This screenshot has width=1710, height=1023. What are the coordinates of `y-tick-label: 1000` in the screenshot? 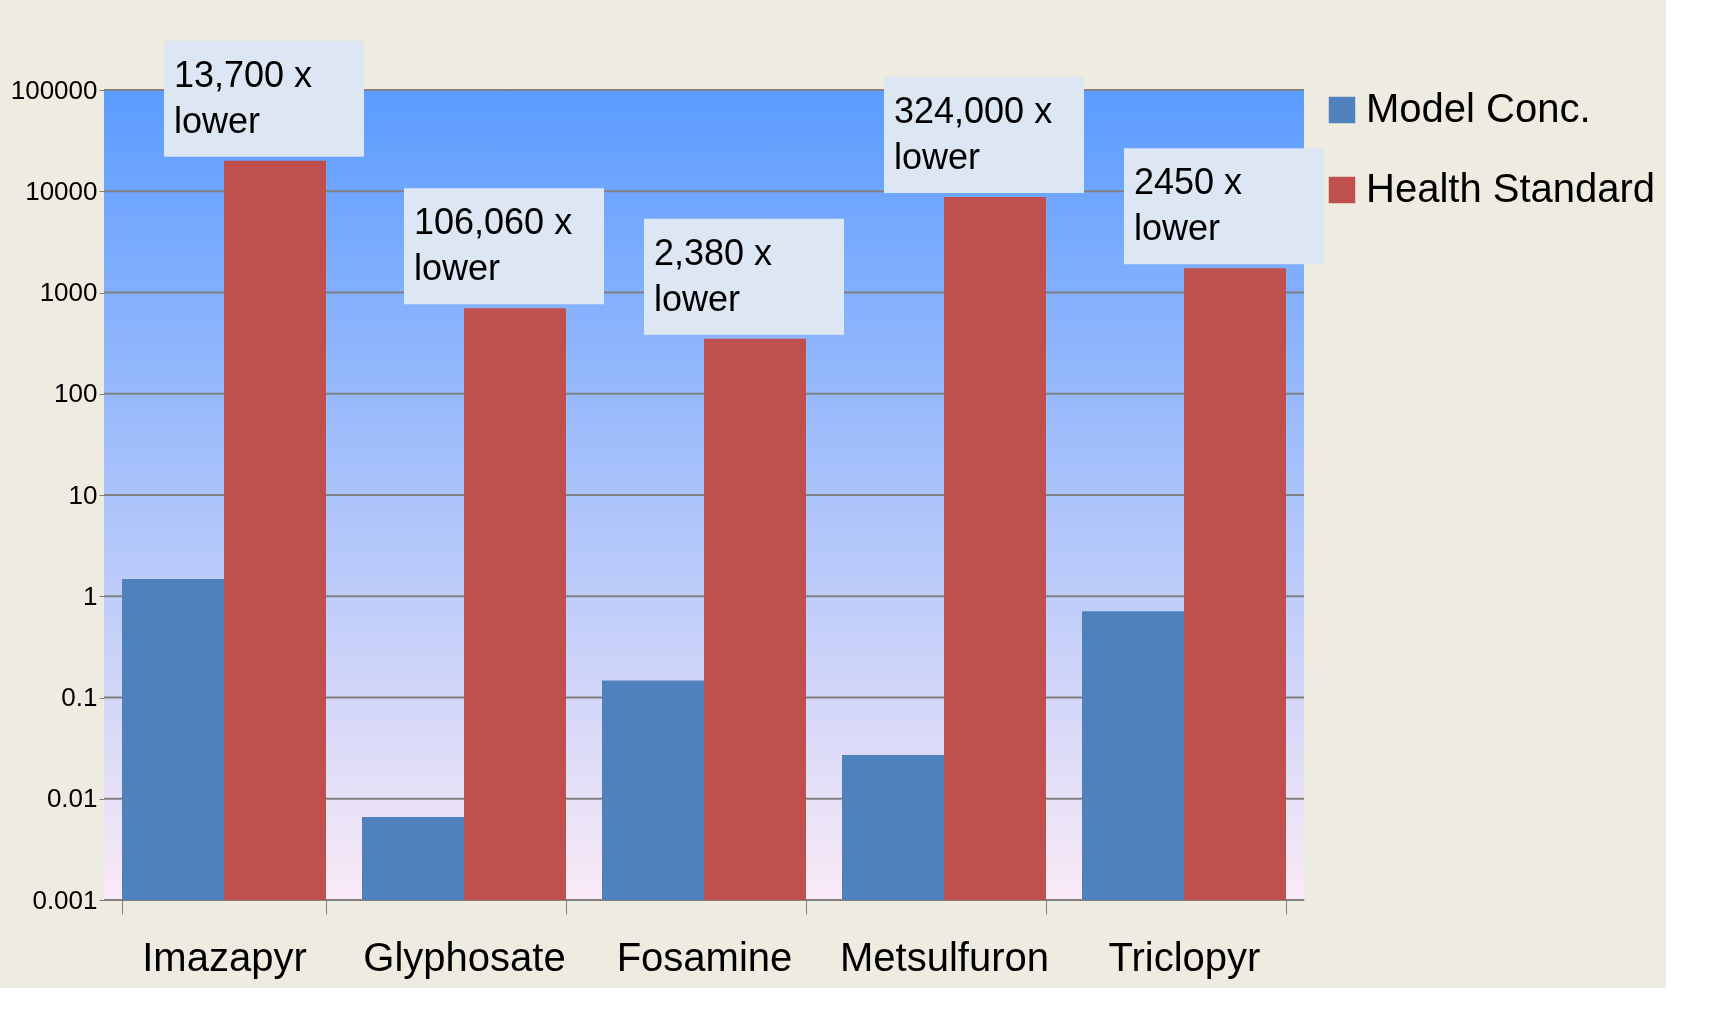 It's located at (68, 292).